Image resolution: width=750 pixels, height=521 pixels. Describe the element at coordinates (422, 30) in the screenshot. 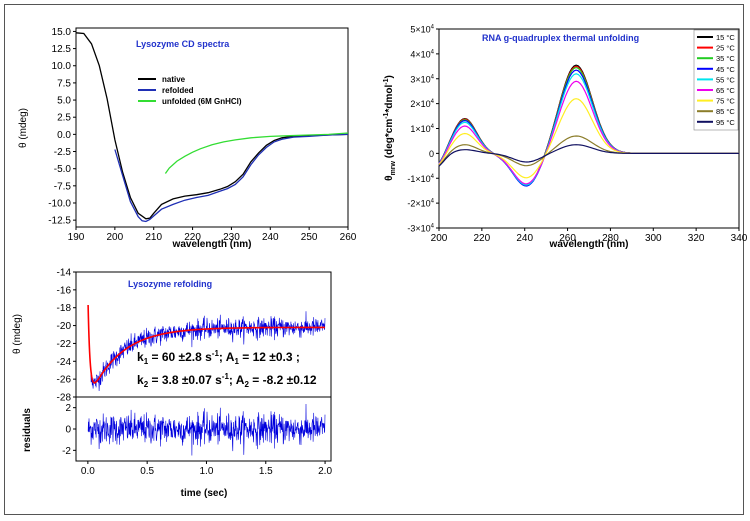

I see `rna-y-tick-label-0: 5×104` at that location.